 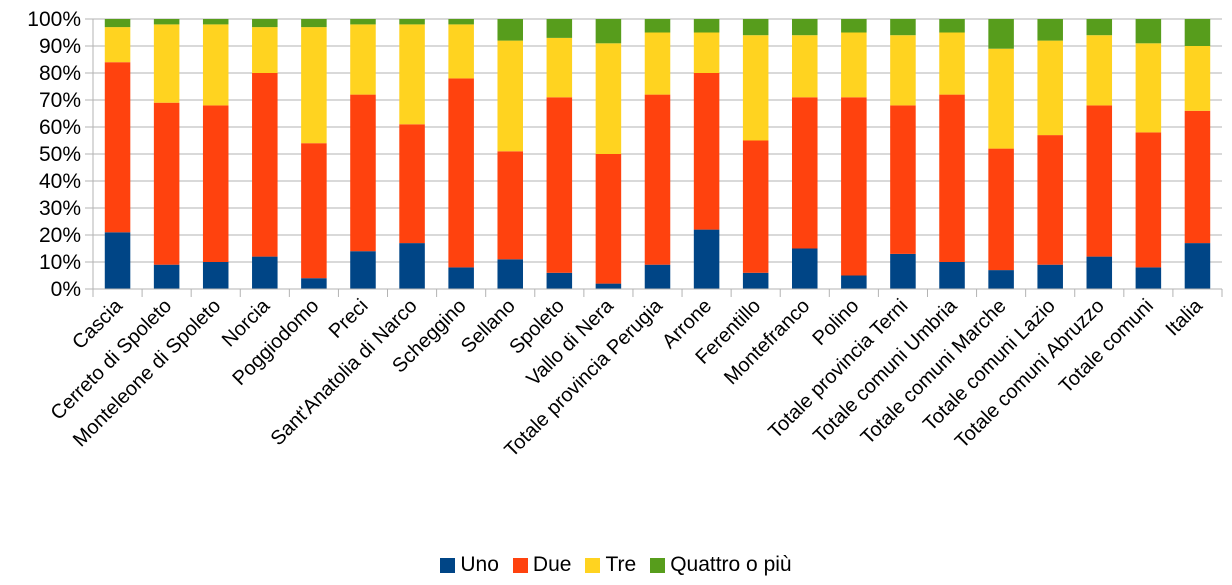 I want to click on y-tick-label: 50%, so click(x=60, y=154).